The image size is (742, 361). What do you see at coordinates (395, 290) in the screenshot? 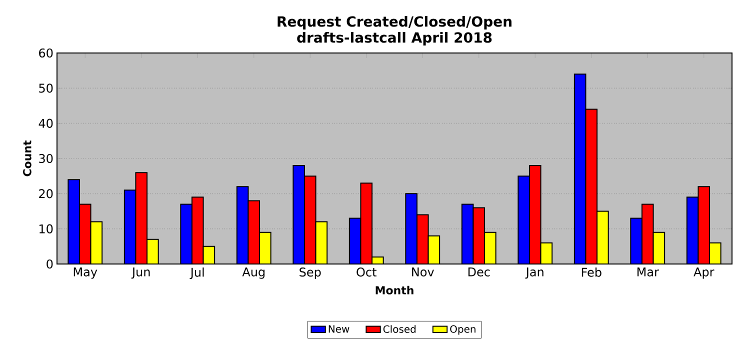
I see `x-axis-title: Month` at bounding box center [395, 290].